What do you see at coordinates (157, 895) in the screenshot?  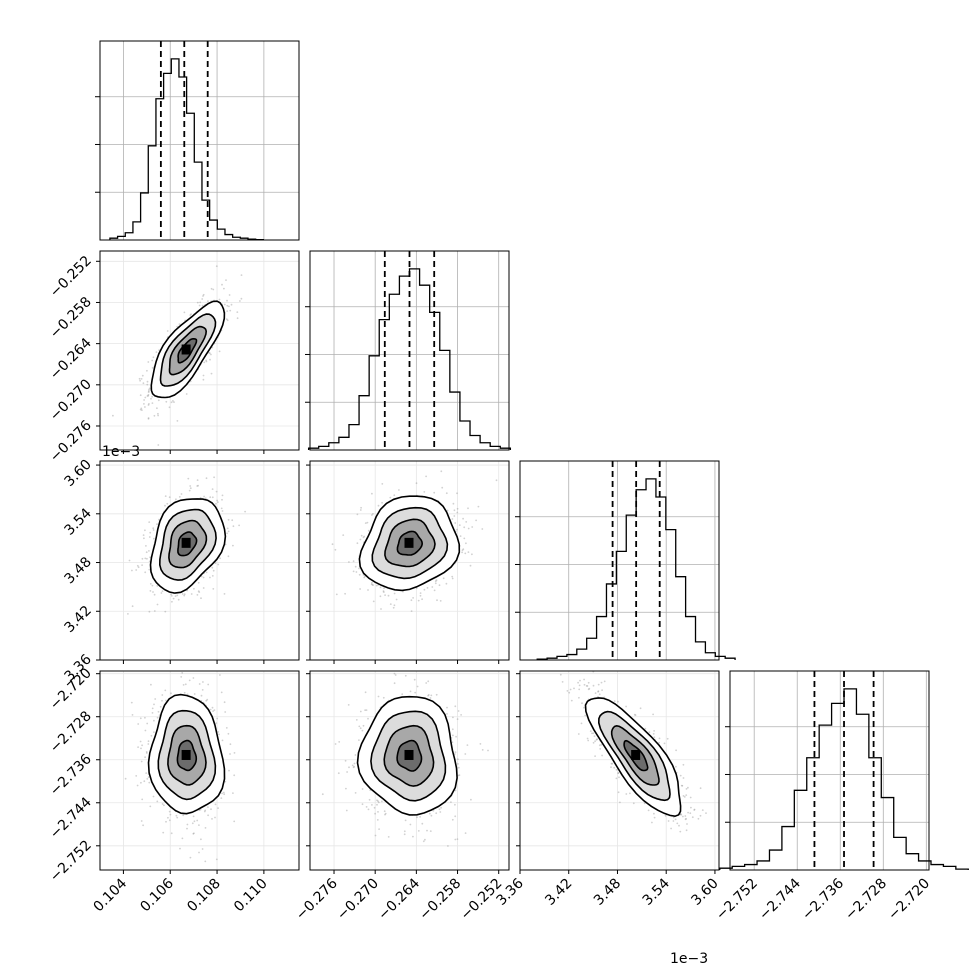 I see `x-tick-label: 0.106` at bounding box center [157, 895].